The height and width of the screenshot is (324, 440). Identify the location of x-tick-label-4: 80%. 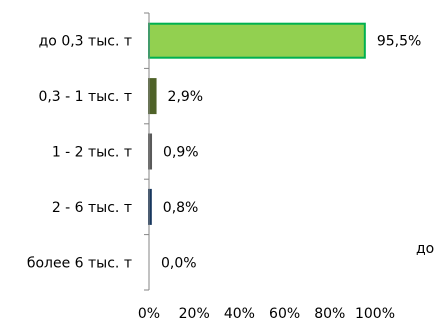
(329, 314).